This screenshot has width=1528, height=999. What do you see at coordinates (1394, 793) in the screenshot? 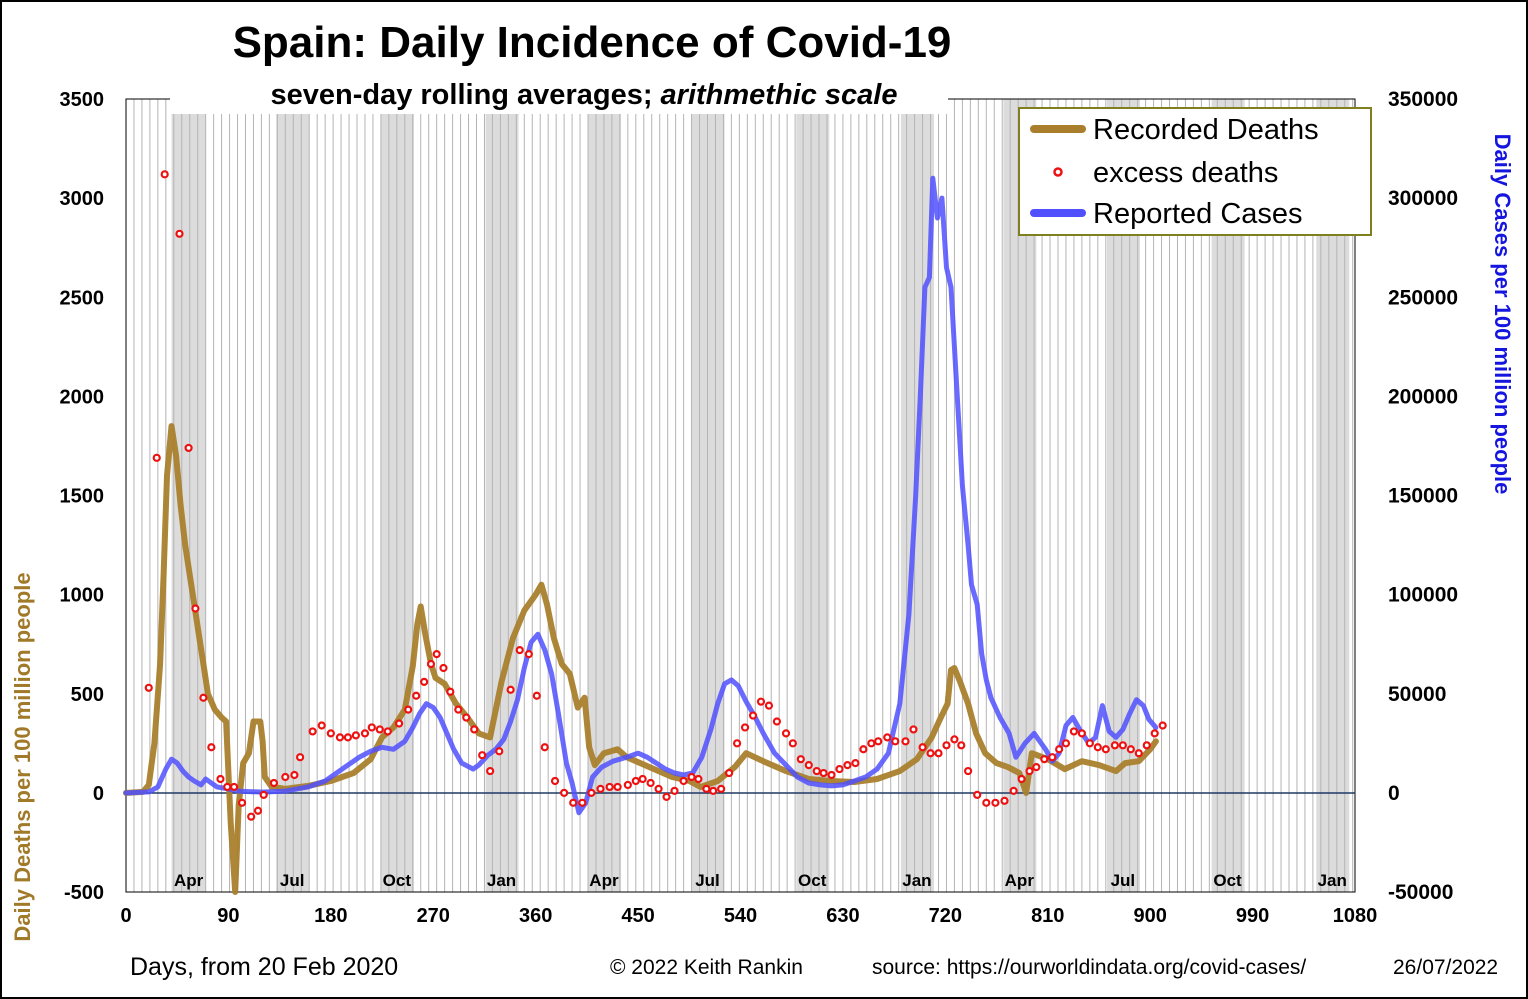
I see `right-tick-label: 0` at bounding box center [1394, 793].